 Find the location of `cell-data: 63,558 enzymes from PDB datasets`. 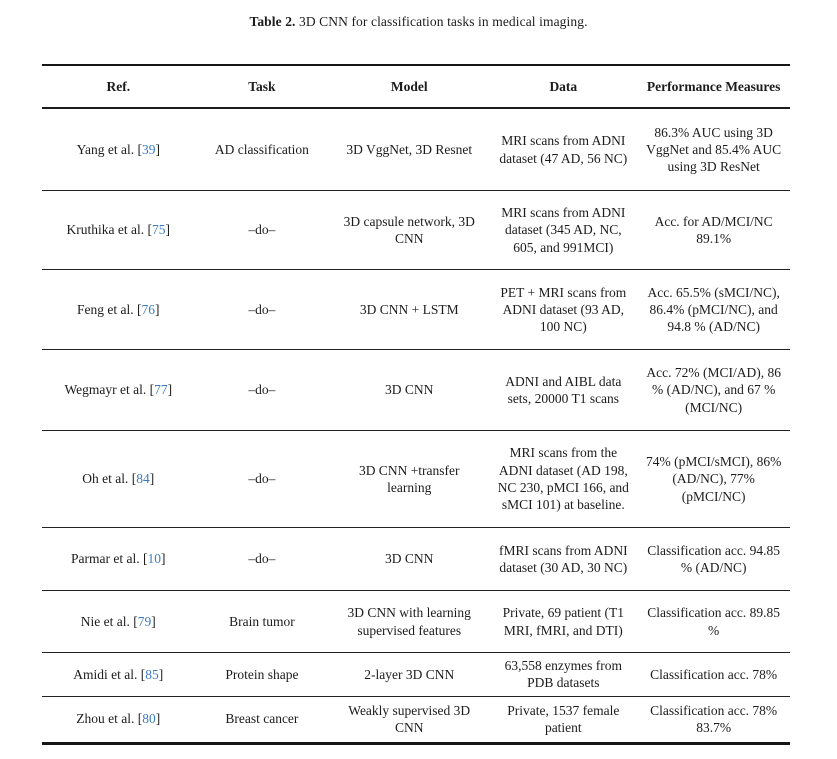

cell-data: 63,558 enzymes from PDB datasets is located at coordinates (563, 674).